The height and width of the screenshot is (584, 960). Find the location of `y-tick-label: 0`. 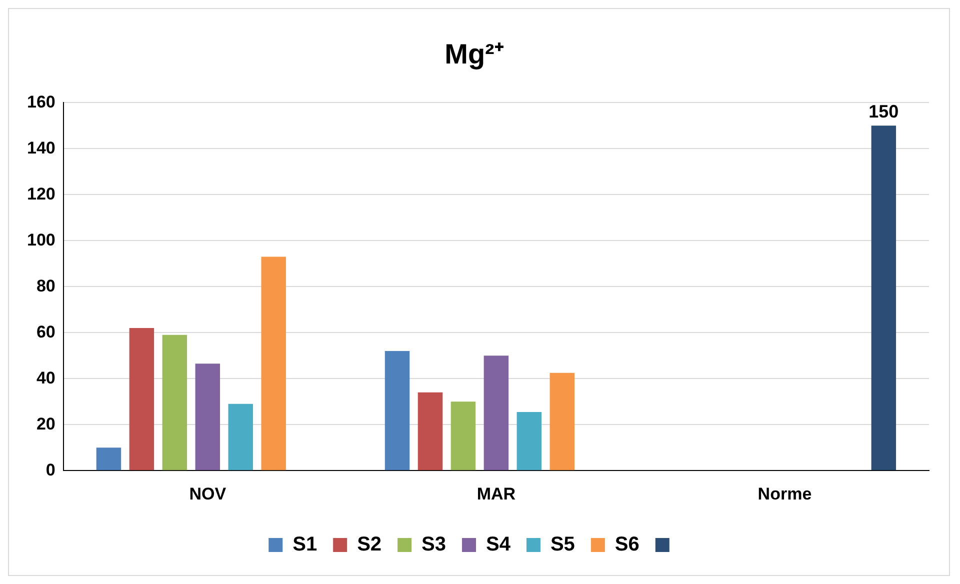

y-tick-label: 0 is located at coordinates (51, 470).